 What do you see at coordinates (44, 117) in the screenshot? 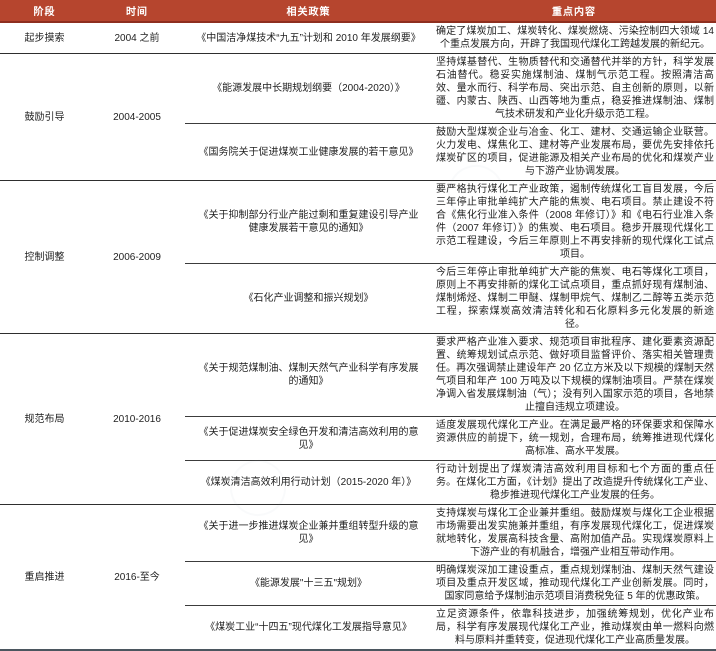
I see `stage-cell: 鼓励引导` at bounding box center [44, 117].